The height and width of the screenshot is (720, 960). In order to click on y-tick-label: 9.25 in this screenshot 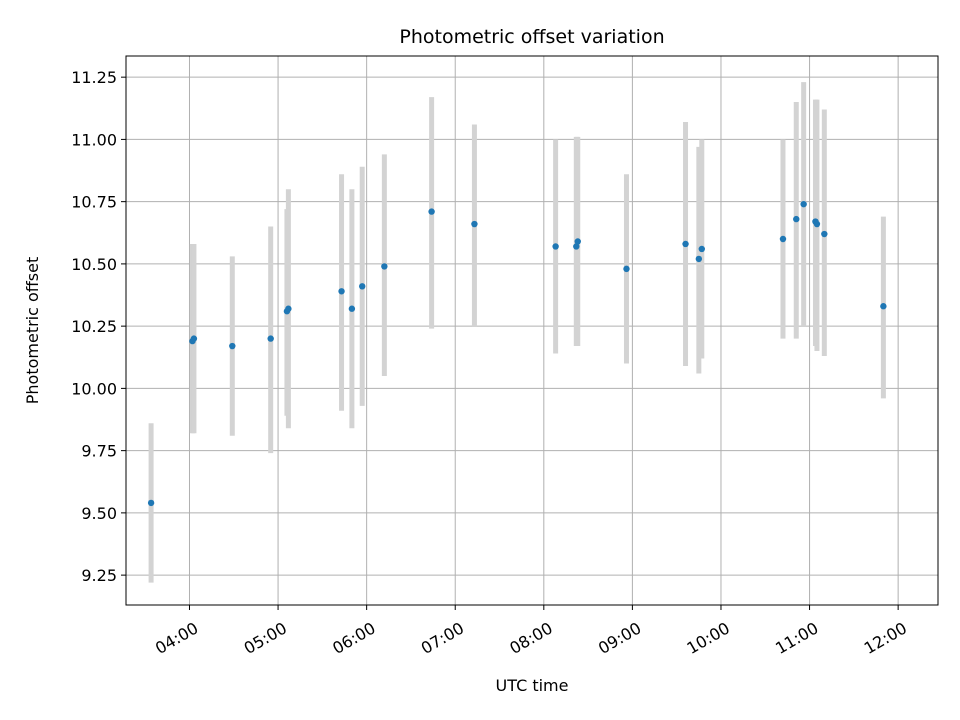, I will do `click(99, 575)`.